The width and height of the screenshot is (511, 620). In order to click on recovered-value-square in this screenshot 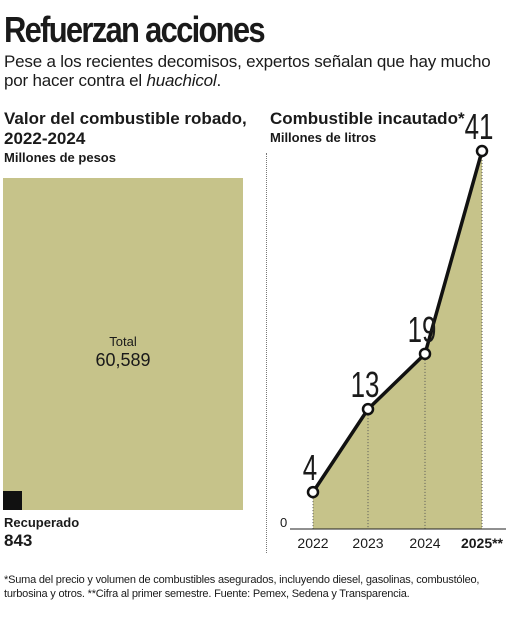, I will do `click(12, 500)`.